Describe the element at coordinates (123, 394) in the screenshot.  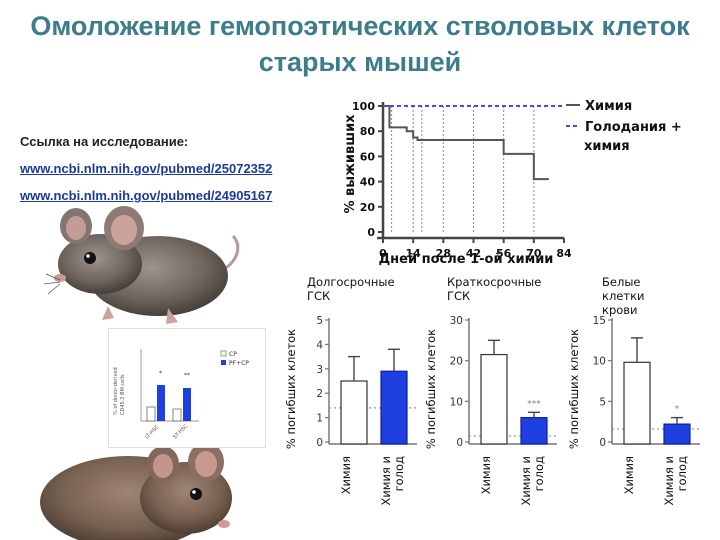
I see `inset-ylabel-2: CD45.2 BM cells` at that location.